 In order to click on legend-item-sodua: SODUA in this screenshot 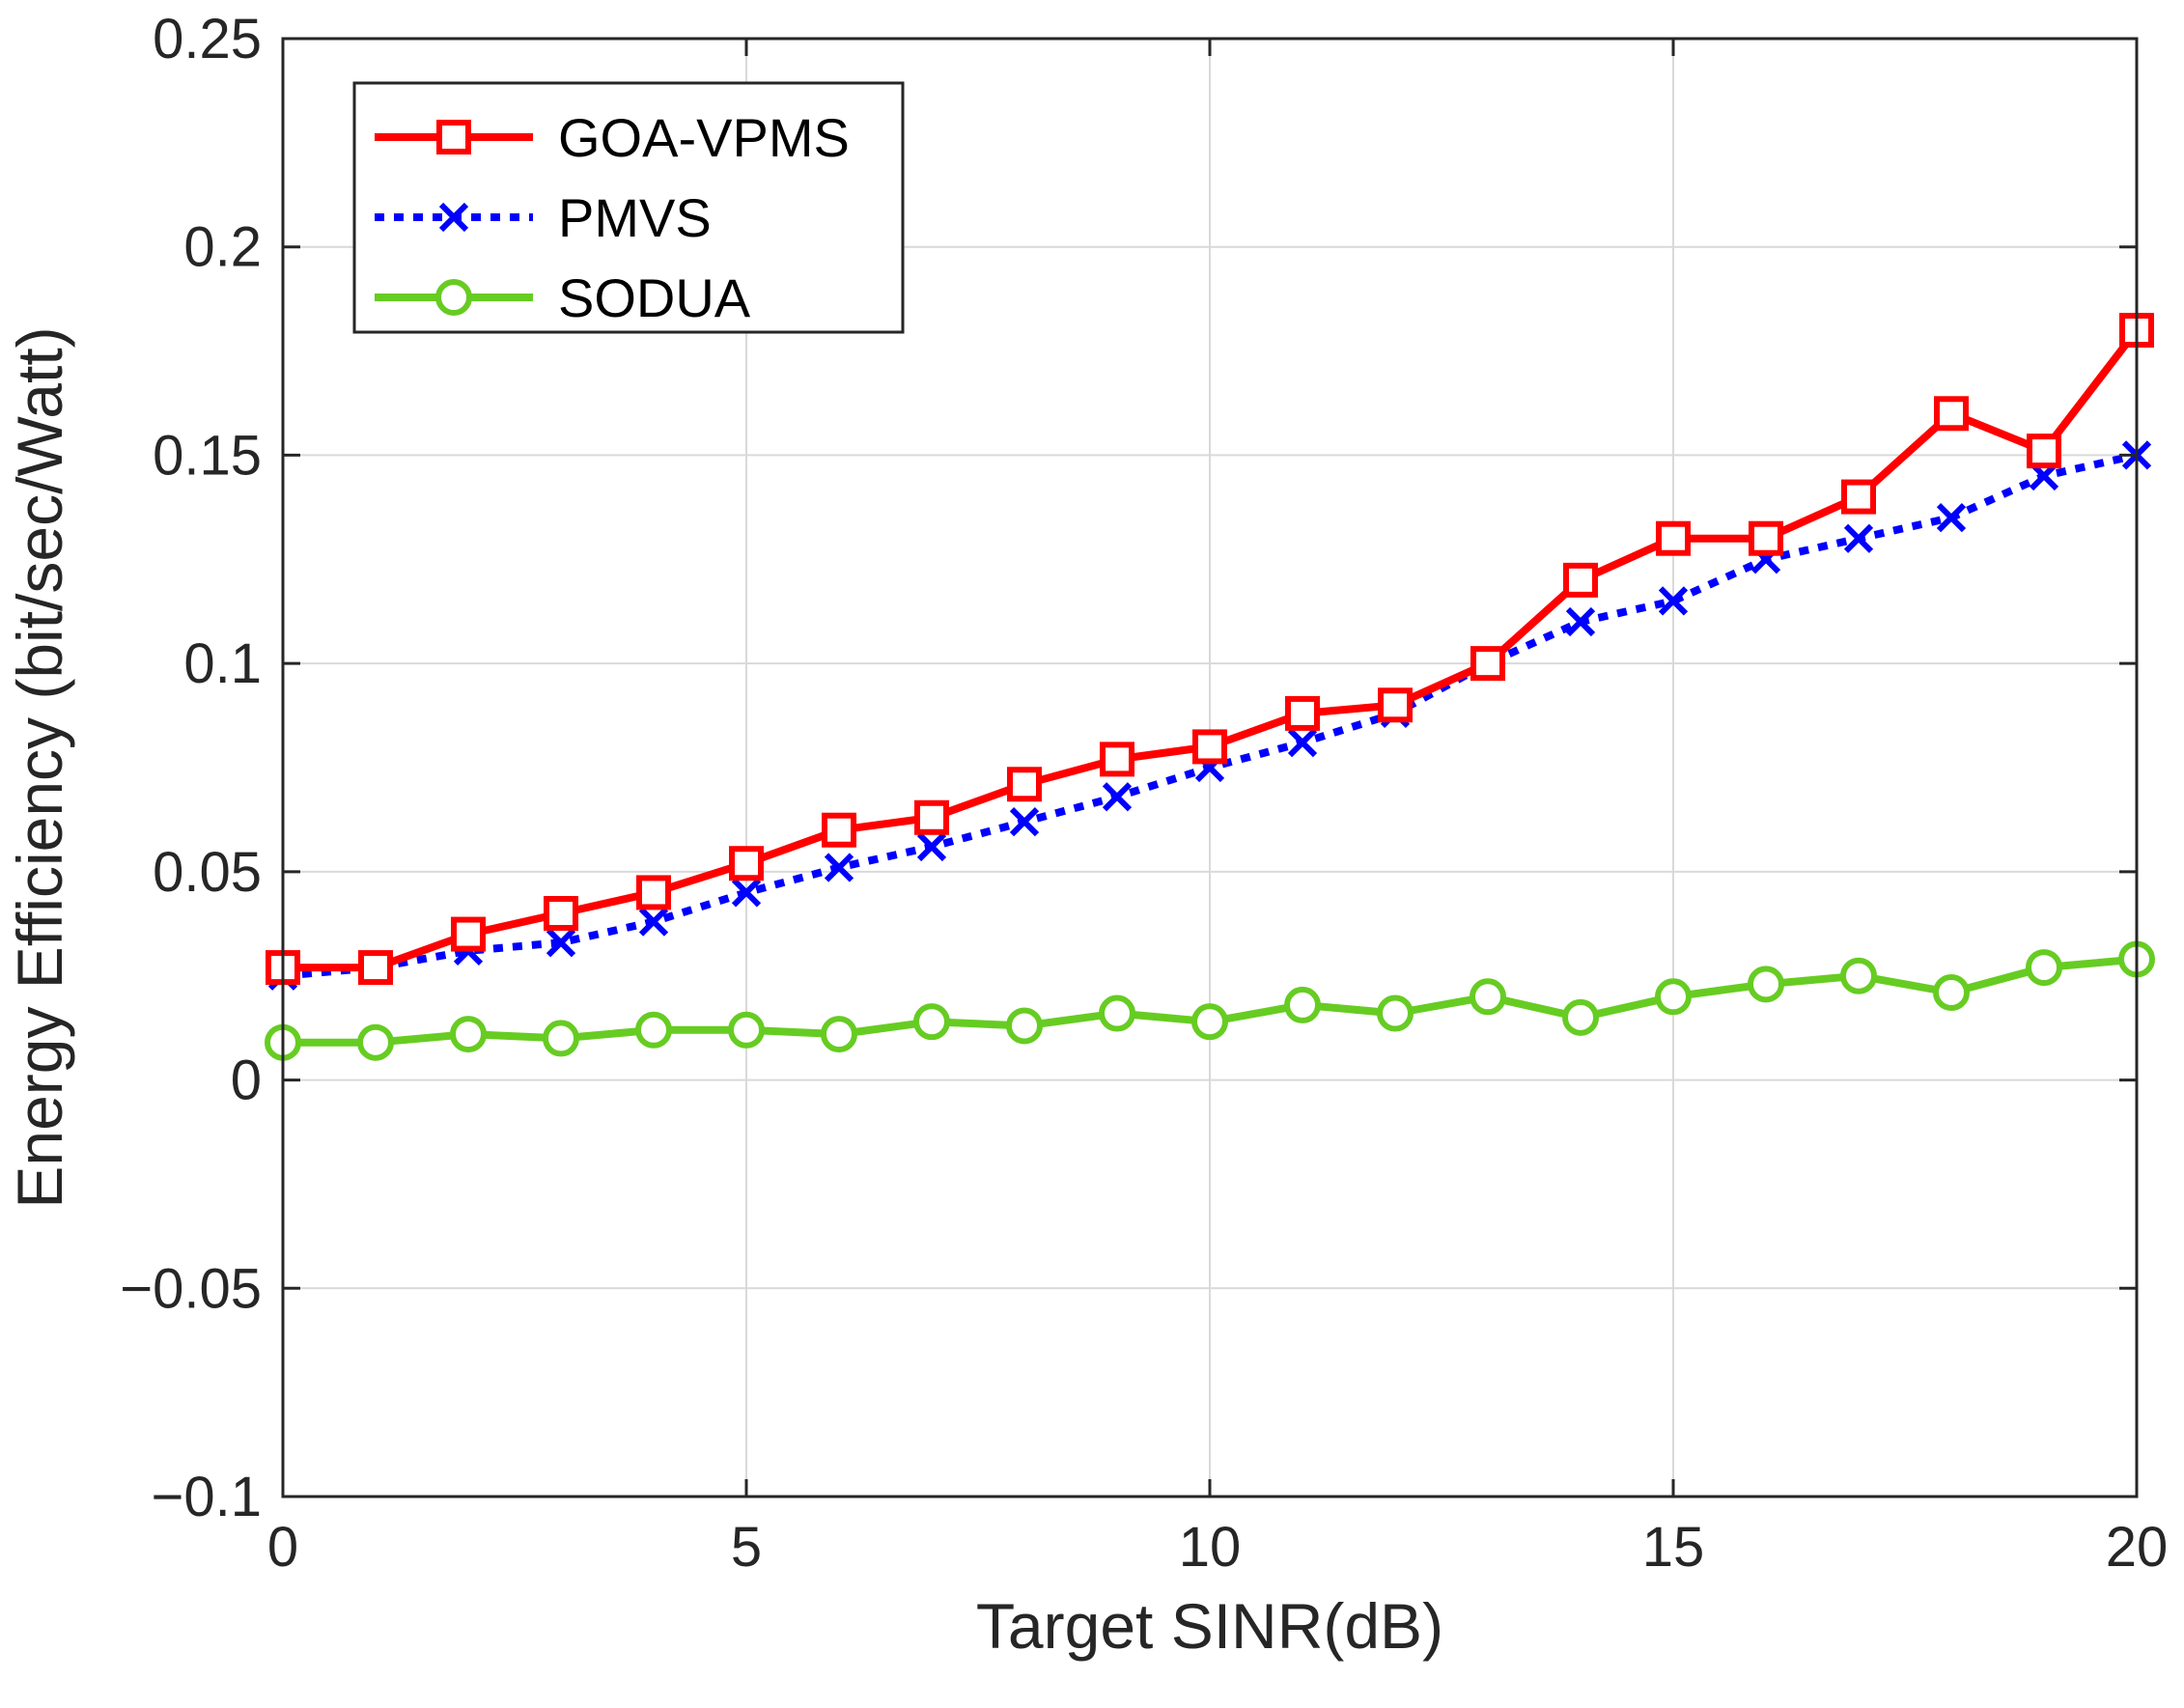, I will do `click(563, 297)`.